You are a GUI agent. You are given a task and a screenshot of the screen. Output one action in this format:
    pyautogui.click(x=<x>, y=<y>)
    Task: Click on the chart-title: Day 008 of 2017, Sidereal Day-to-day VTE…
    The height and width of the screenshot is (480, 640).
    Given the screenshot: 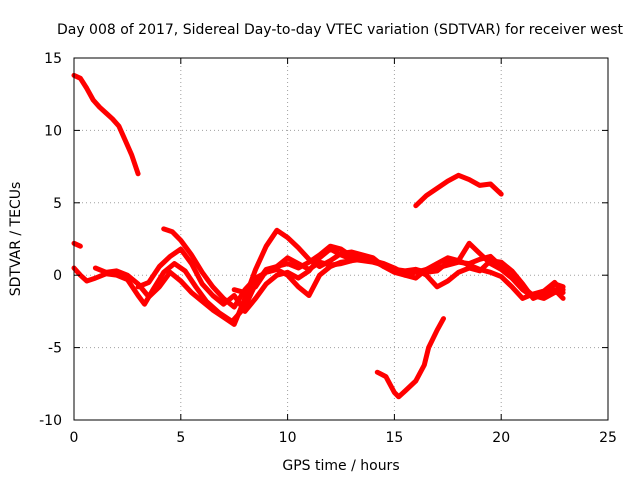 What is the action you would take?
    pyautogui.click(x=340, y=30)
    